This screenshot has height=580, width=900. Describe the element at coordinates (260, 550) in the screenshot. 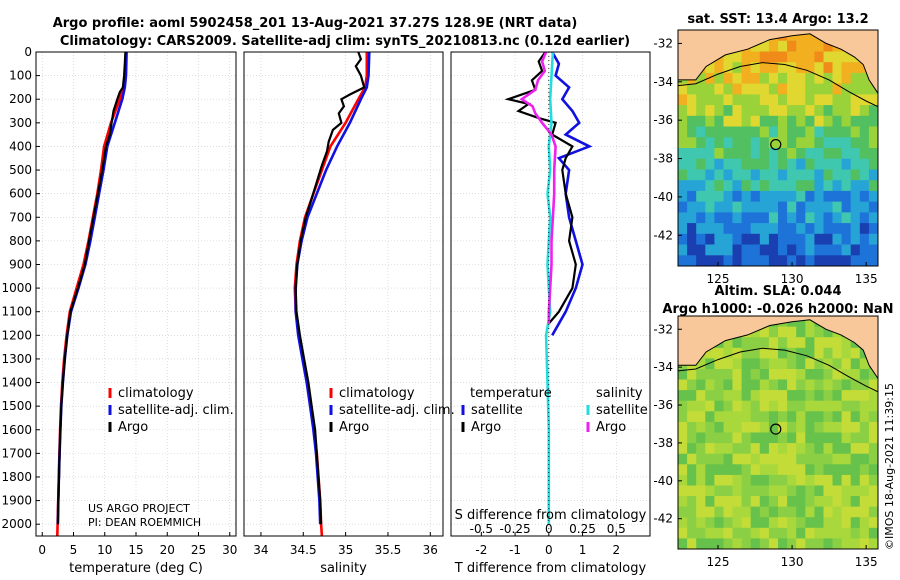

I see `x-tick-label: 34` at that location.